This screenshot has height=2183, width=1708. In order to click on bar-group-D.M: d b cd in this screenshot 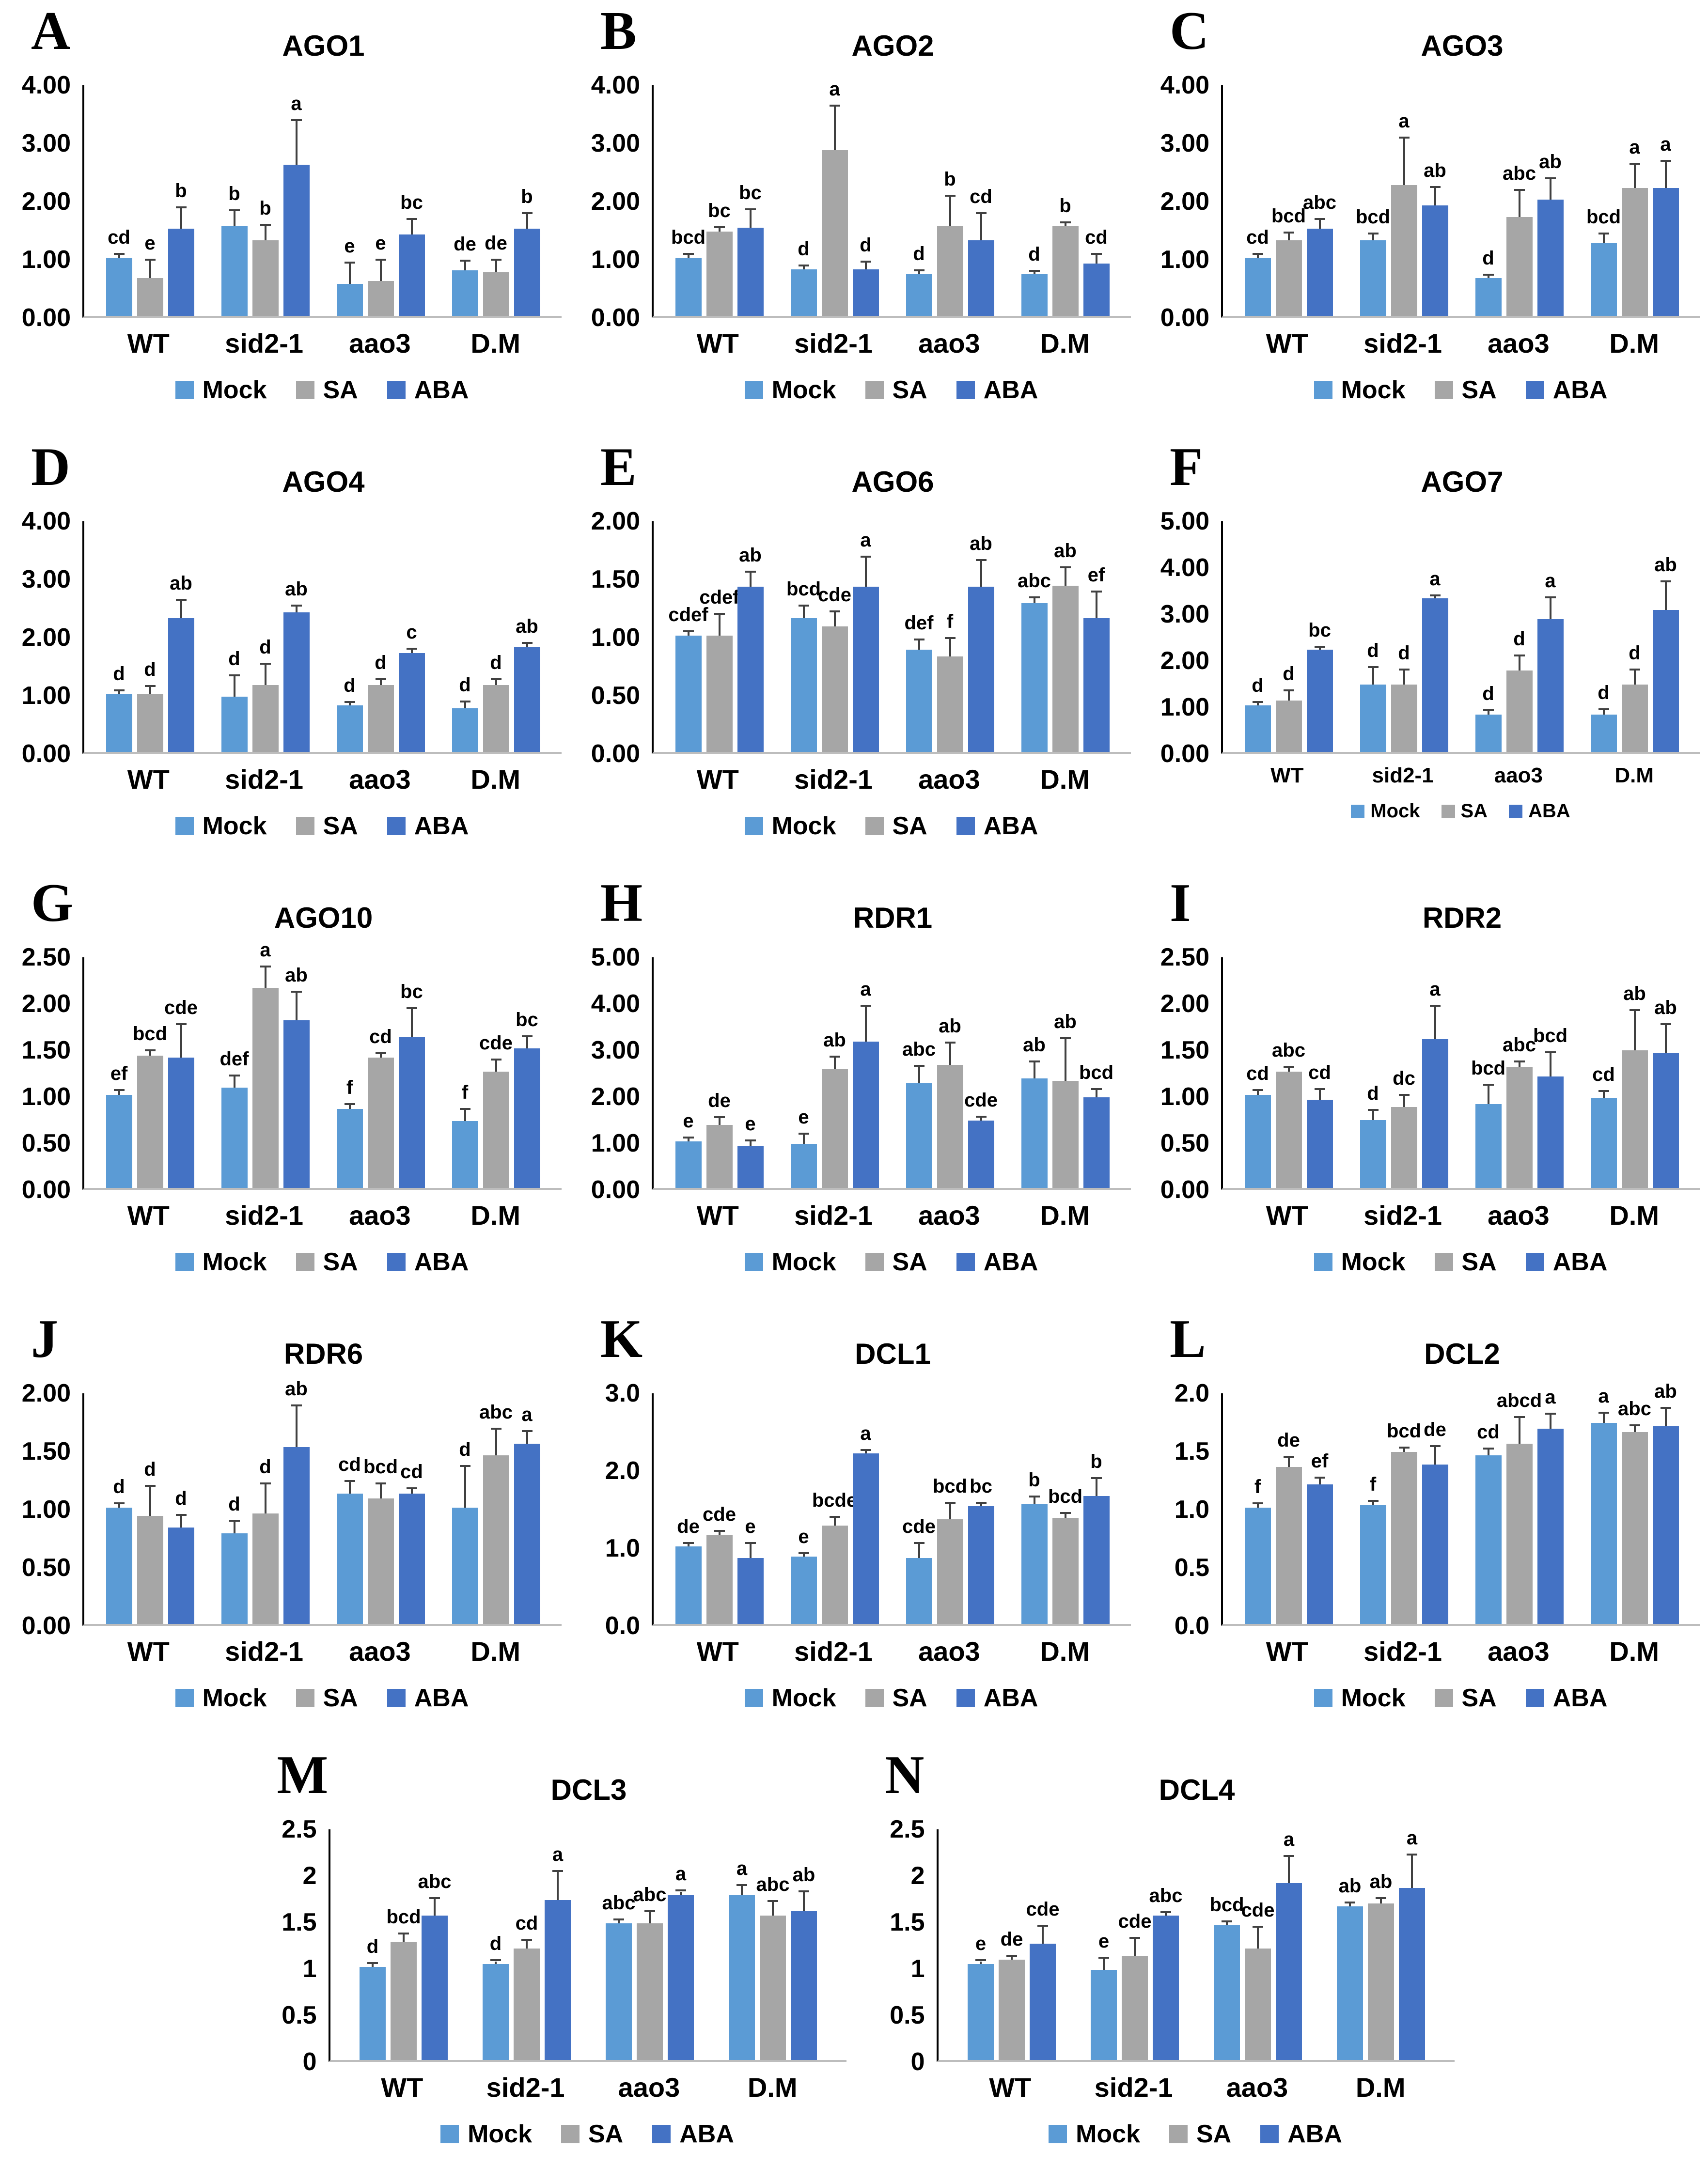, I will do `click(1065, 201)`.